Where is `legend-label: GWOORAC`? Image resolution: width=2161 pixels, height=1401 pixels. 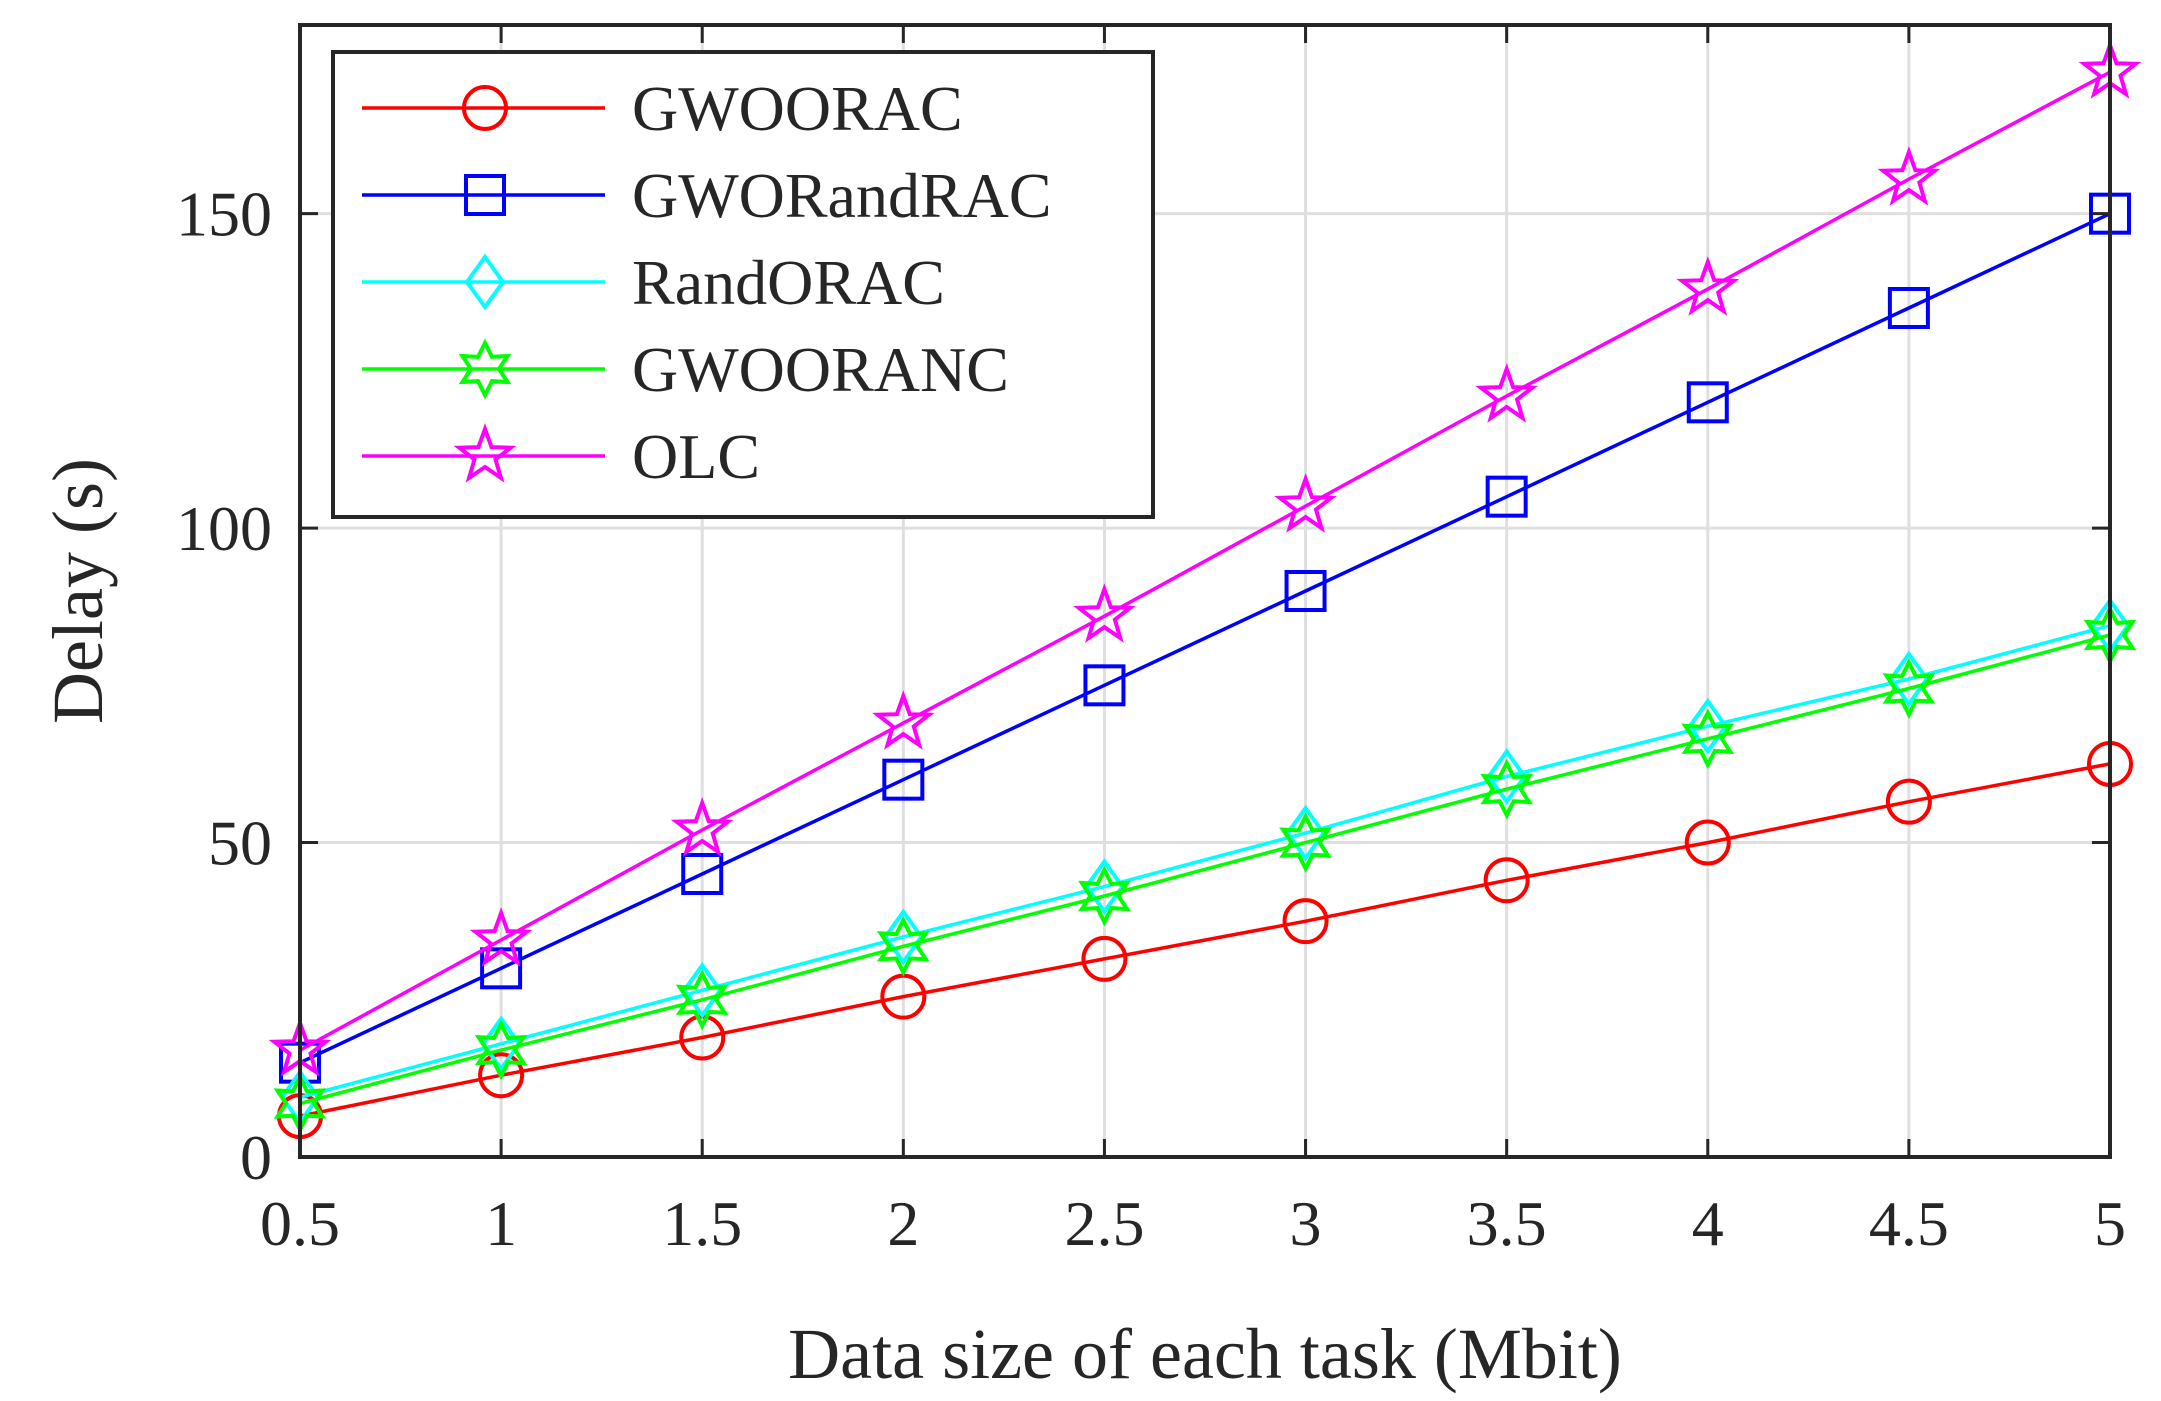
legend-label: GWOORAC is located at coordinates (797, 108).